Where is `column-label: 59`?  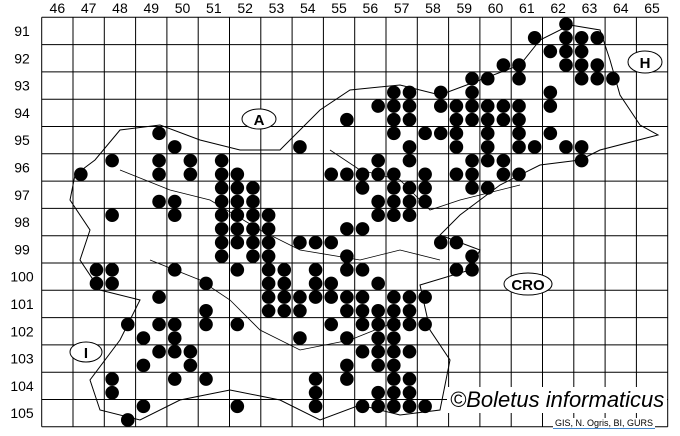
column-label: 59 is located at coordinates (464, 8).